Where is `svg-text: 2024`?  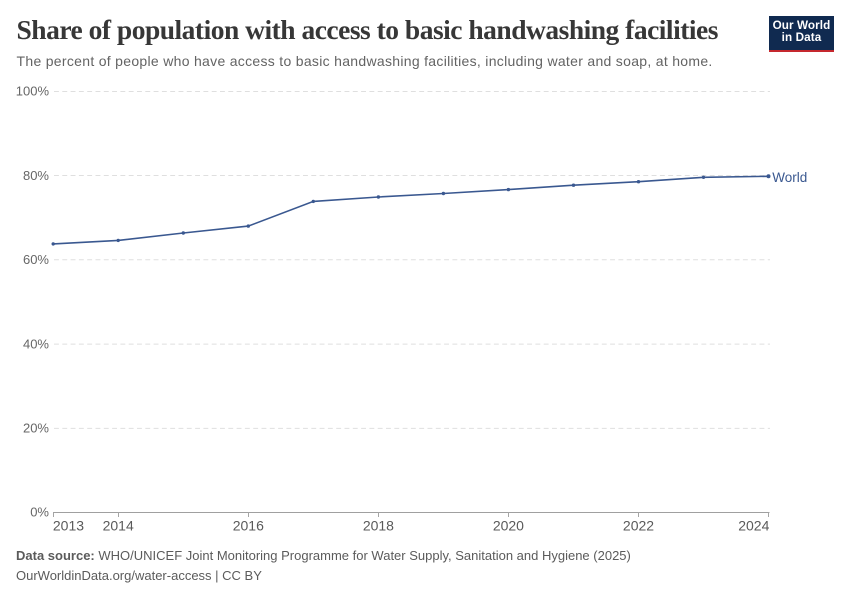
svg-text: 2024 is located at coordinates (753, 525).